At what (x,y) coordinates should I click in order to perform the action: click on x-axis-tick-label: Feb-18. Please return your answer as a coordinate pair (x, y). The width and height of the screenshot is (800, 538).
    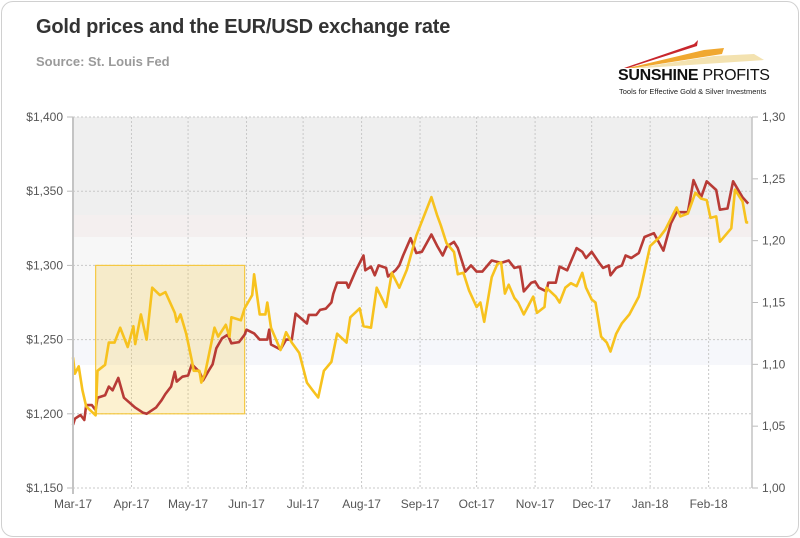
    Looking at the image, I should click on (709, 504).